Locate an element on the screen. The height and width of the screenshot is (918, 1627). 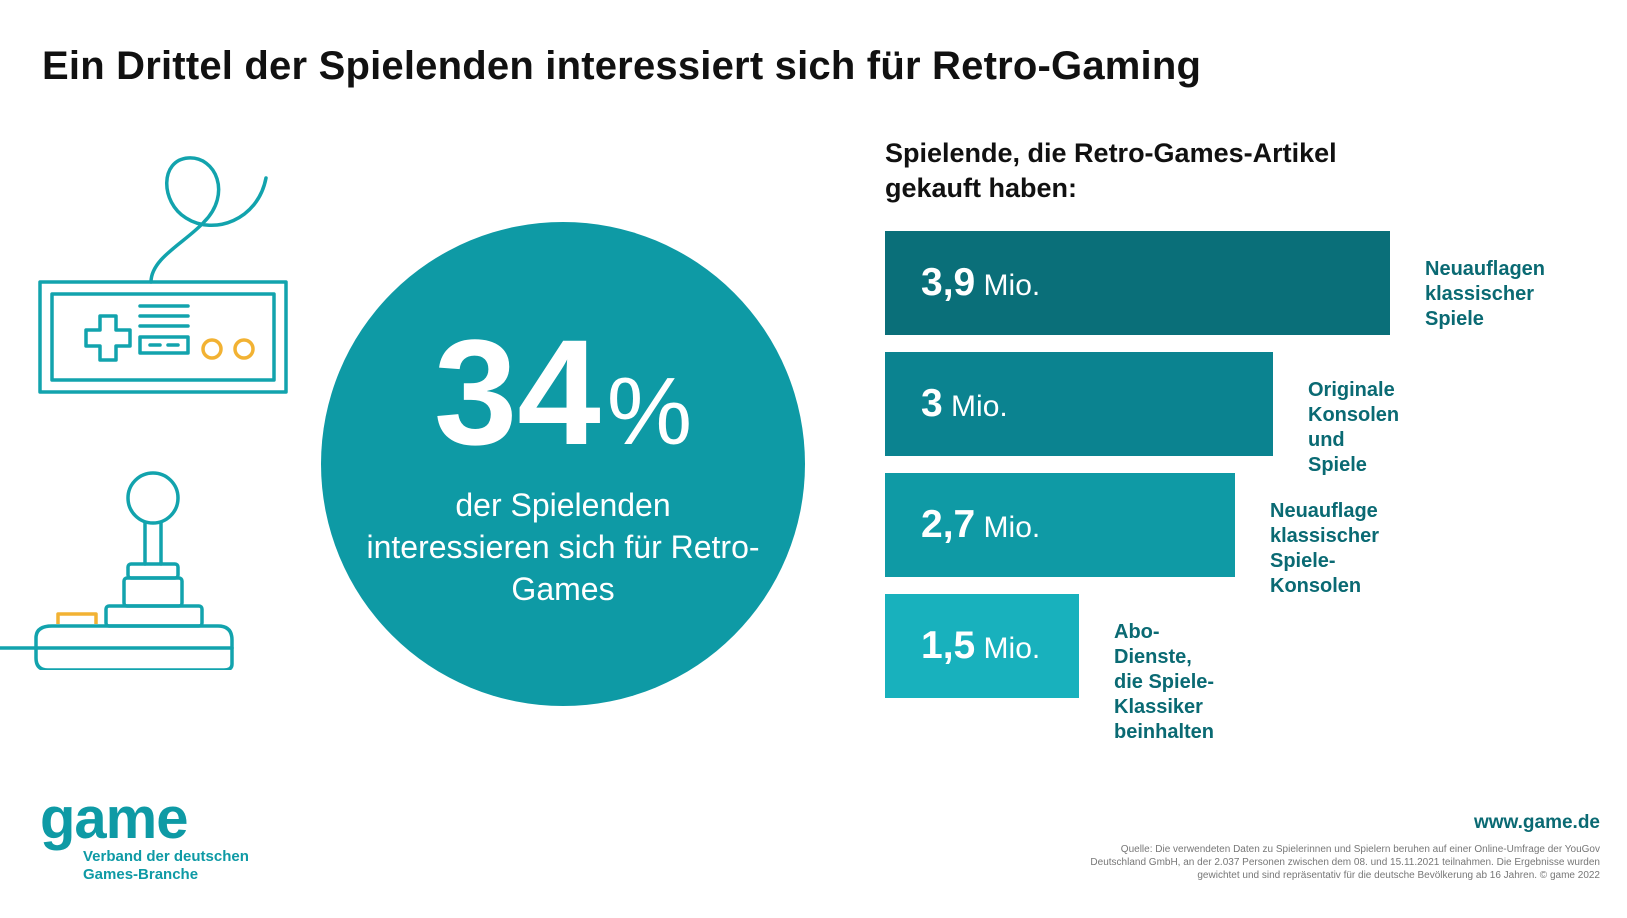
game-logo: game is located at coordinates (114, 818).